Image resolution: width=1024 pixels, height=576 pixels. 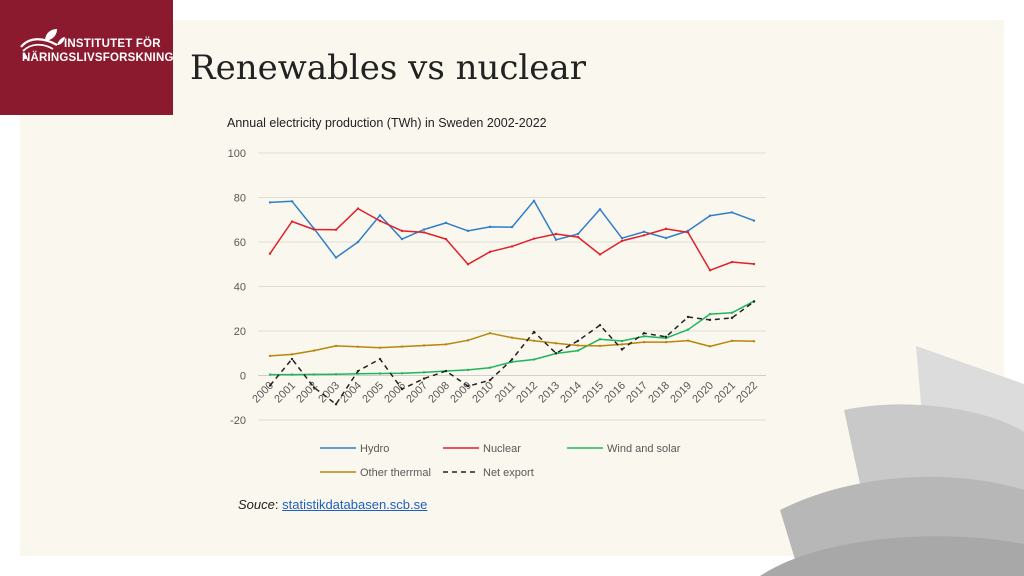 I want to click on x-tick-label: 2022, so click(x=747, y=393).